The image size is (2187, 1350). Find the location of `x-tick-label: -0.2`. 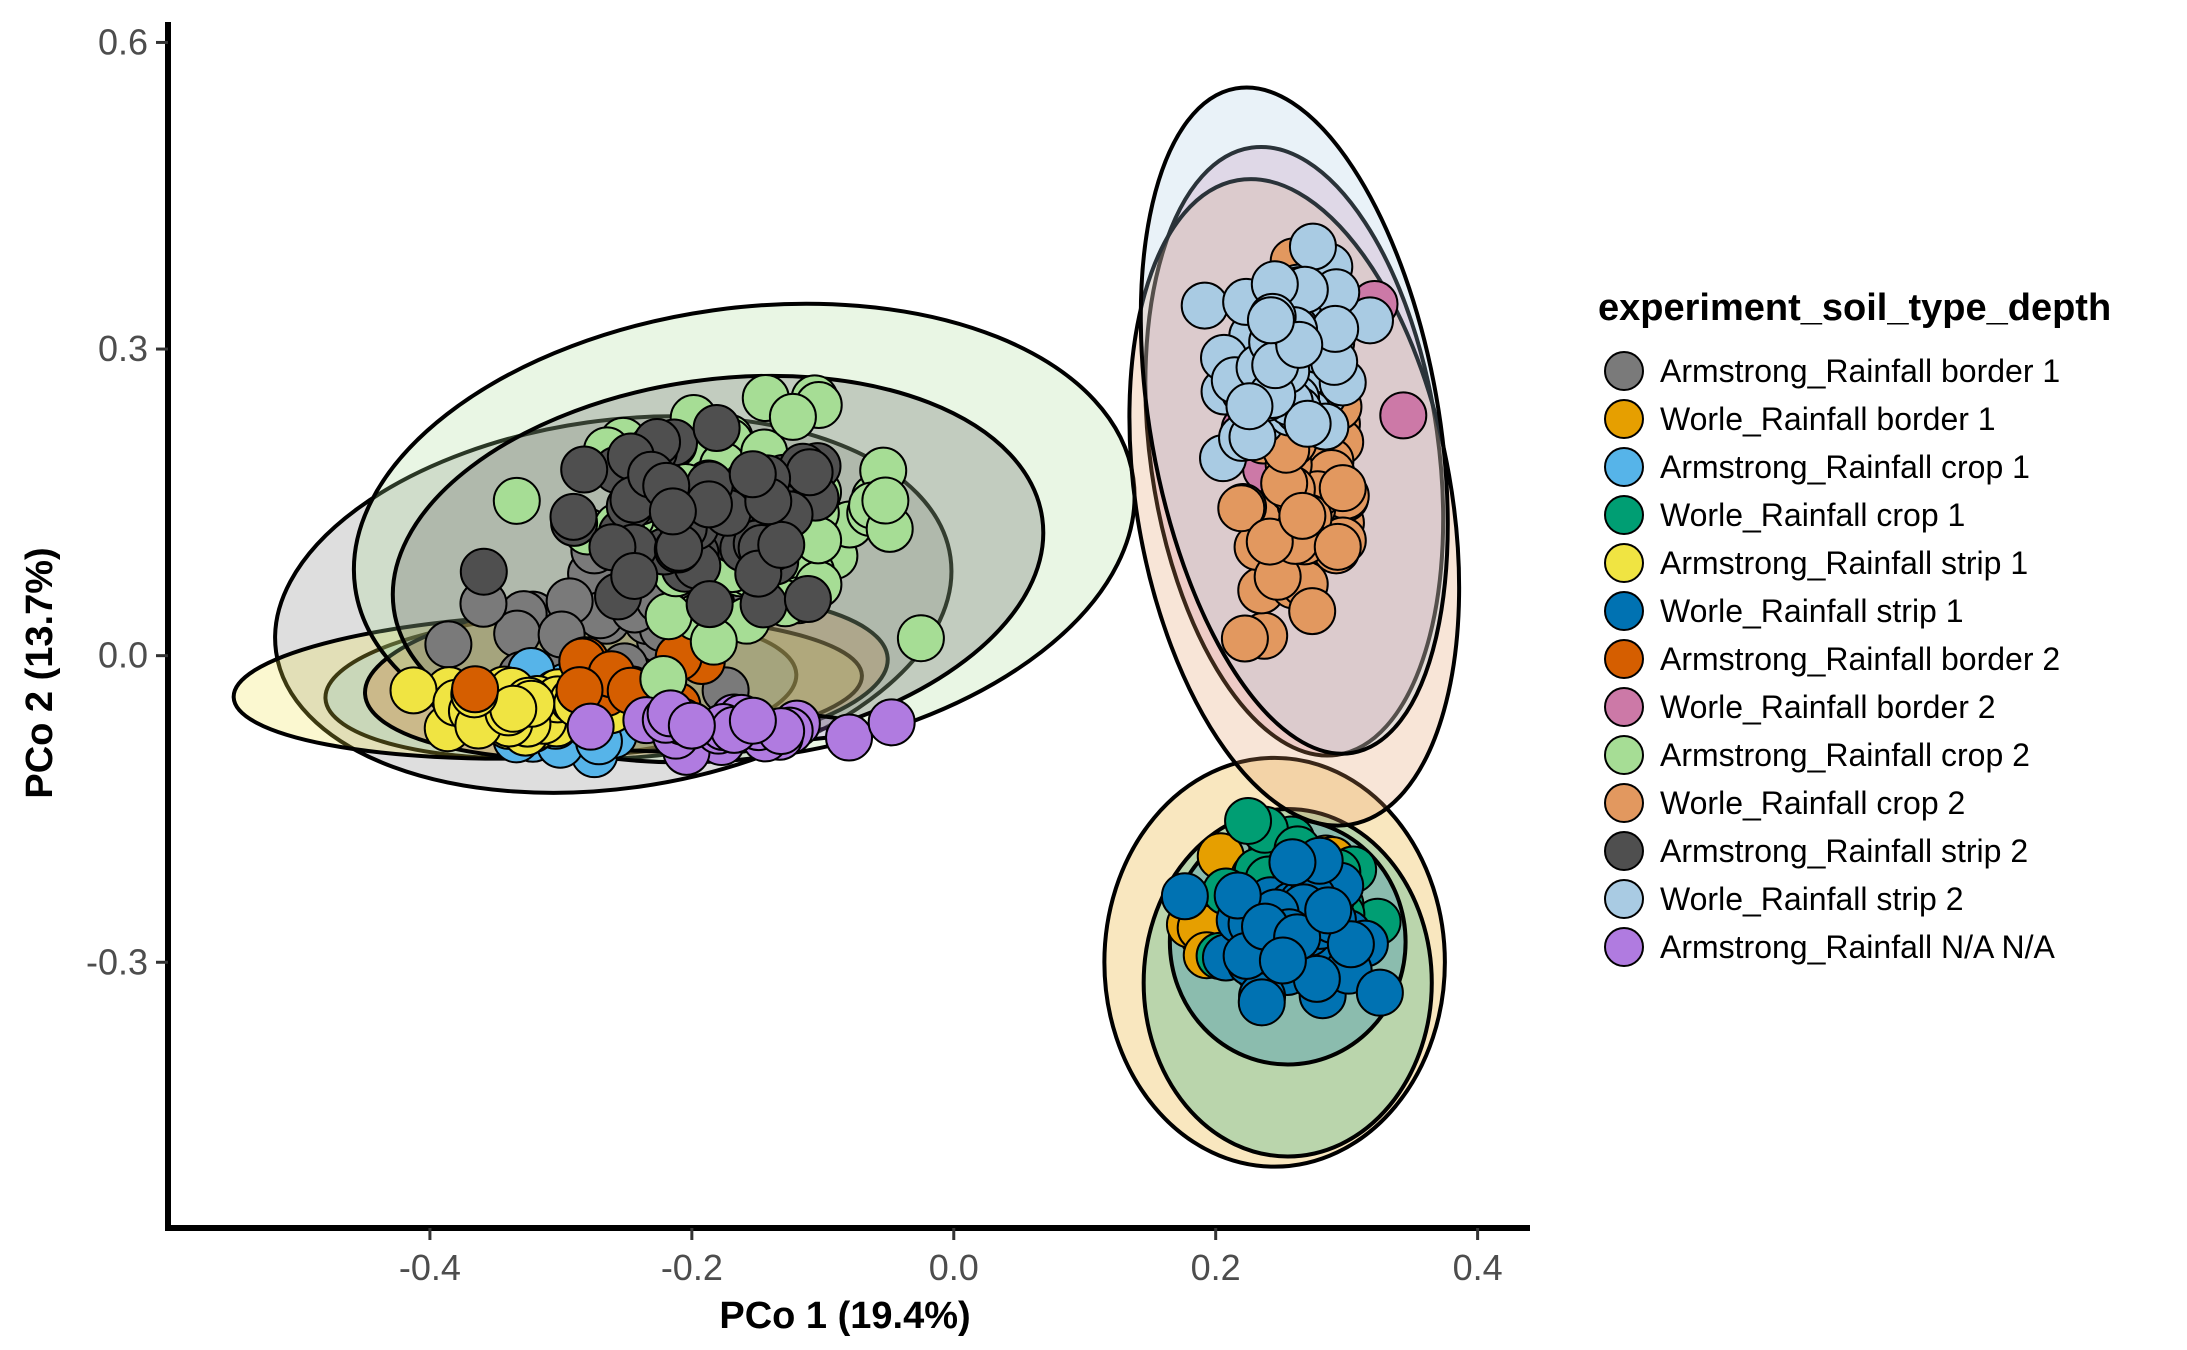

x-tick-label: -0.2 is located at coordinates (692, 1267).